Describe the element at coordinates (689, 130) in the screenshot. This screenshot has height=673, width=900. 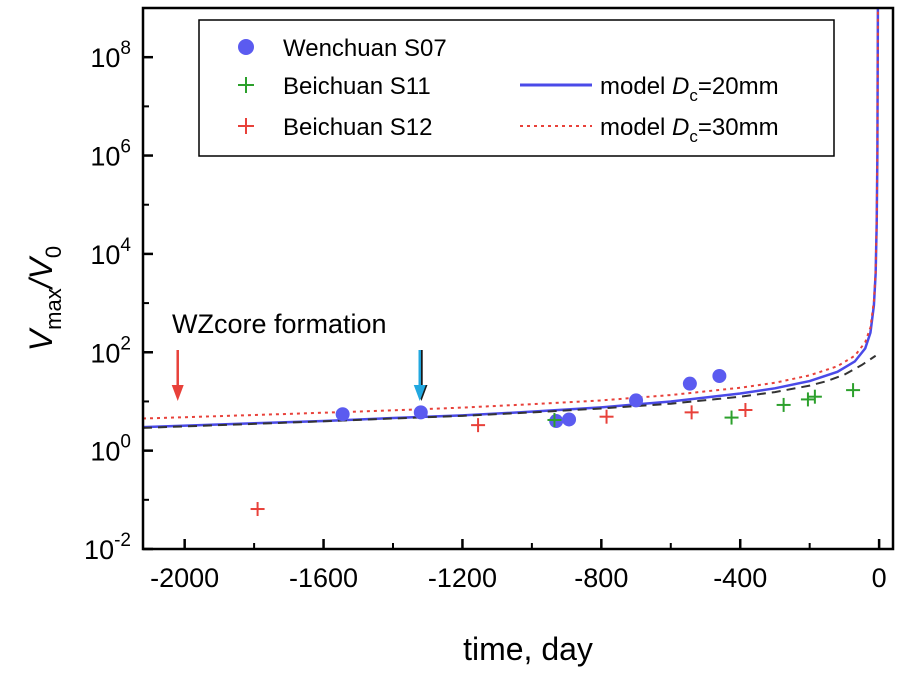
I see `legend-label: model Dc=30mm` at that location.